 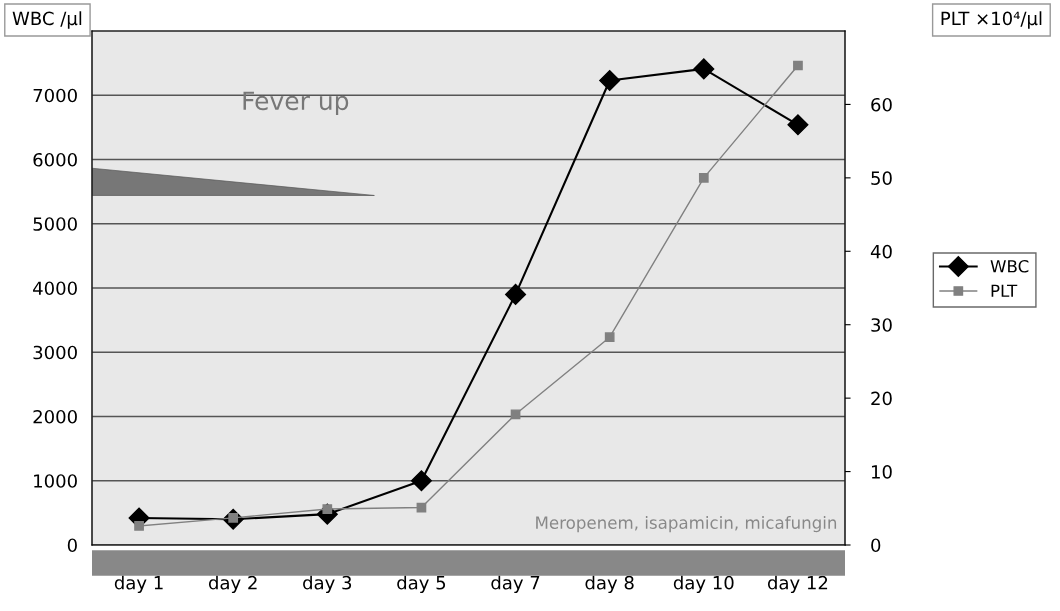 What do you see at coordinates (296, 103) in the screenshot?
I see `annotation: Fever up` at bounding box center [296, 103].